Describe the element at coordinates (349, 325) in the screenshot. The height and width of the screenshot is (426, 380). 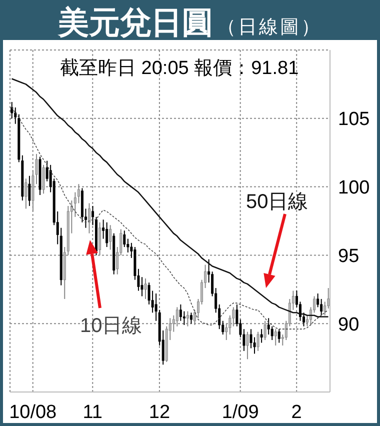
I see `y-tick-label: 90` at that location.